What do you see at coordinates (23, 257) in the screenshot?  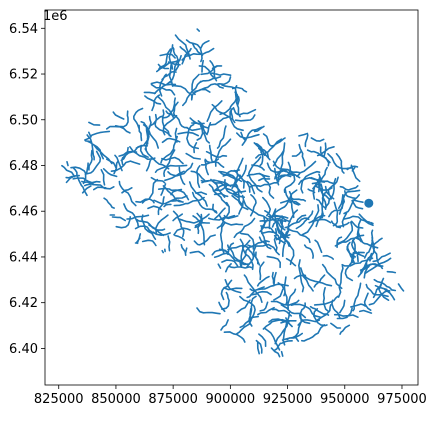 I see `y-tick-label: 6.44` at bounding box center [23, 257].